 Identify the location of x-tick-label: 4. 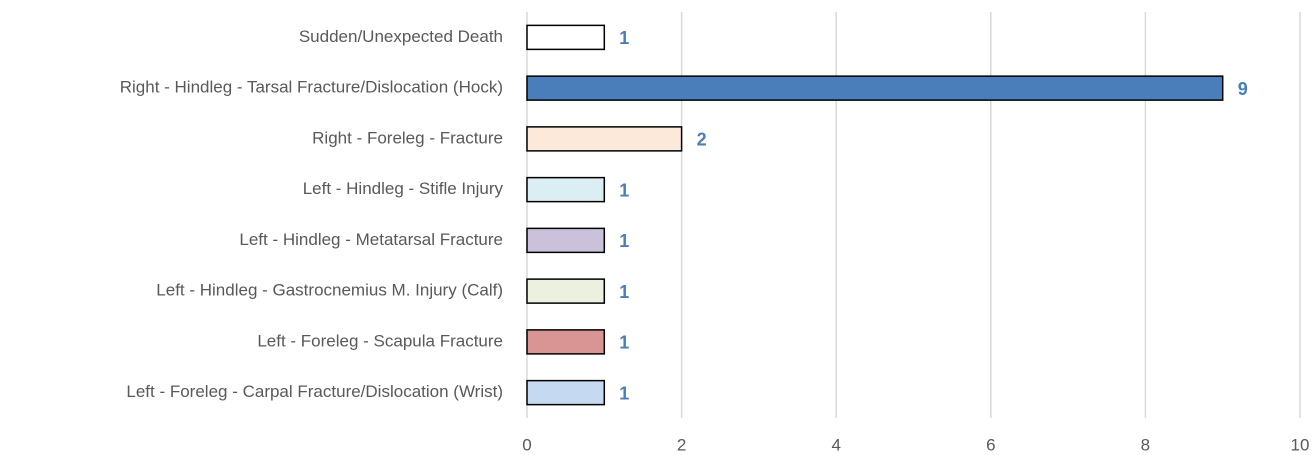
(835, 444).